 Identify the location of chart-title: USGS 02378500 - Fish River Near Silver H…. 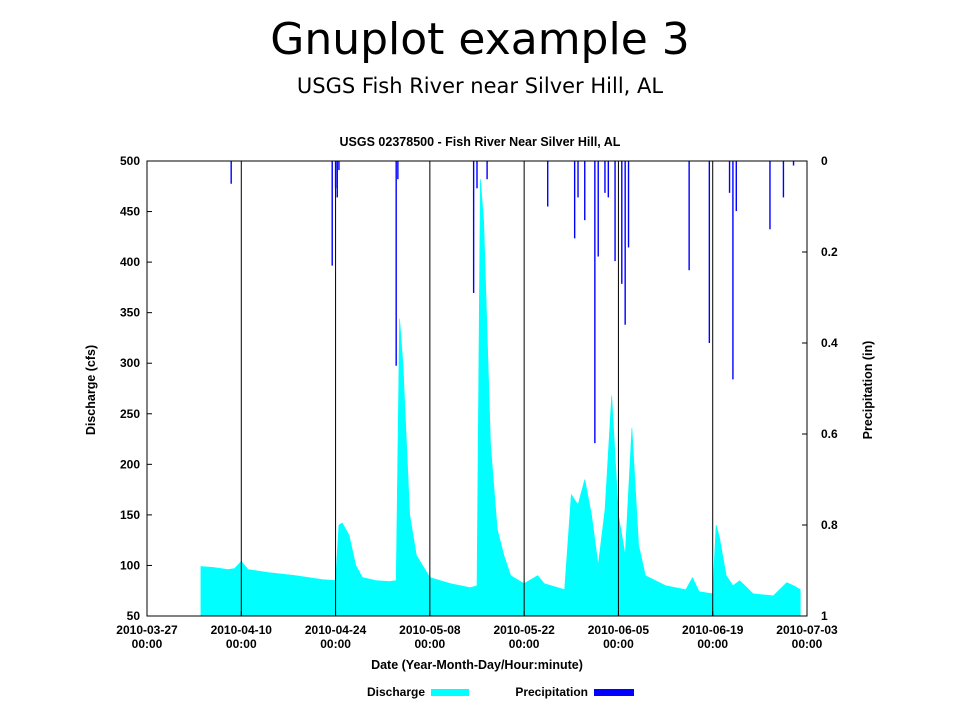
(480, 142).